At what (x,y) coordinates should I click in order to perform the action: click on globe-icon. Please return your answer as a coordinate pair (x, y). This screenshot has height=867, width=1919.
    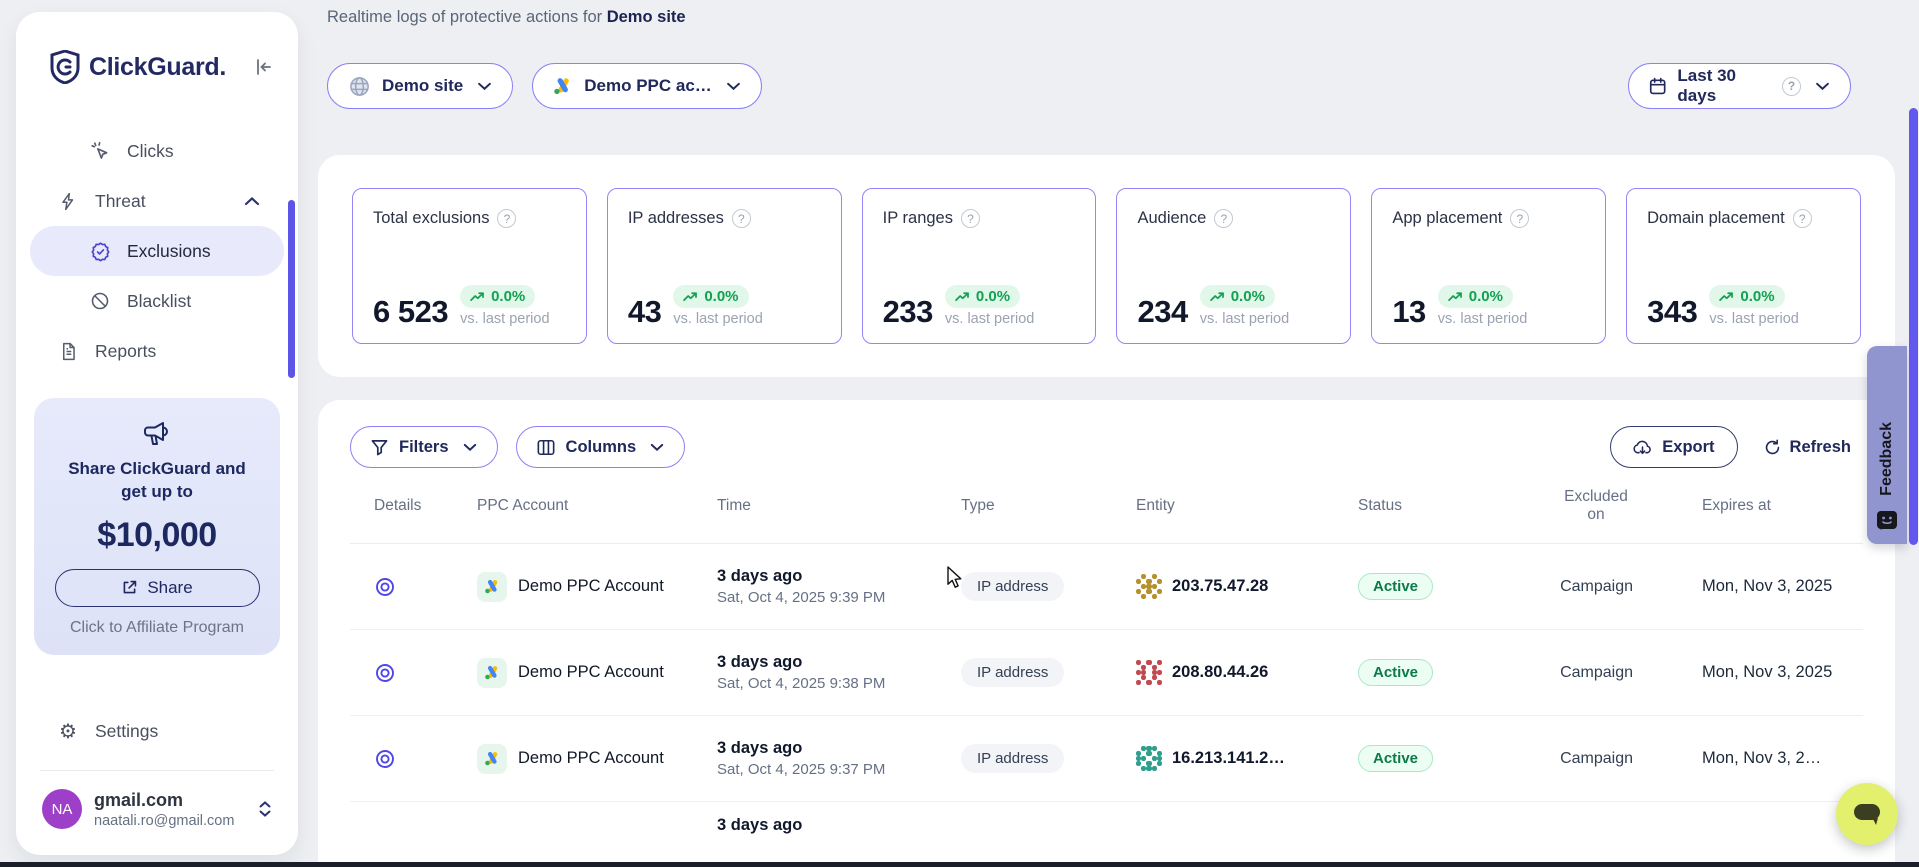
    Looking at the image, I should click on (359, 86).